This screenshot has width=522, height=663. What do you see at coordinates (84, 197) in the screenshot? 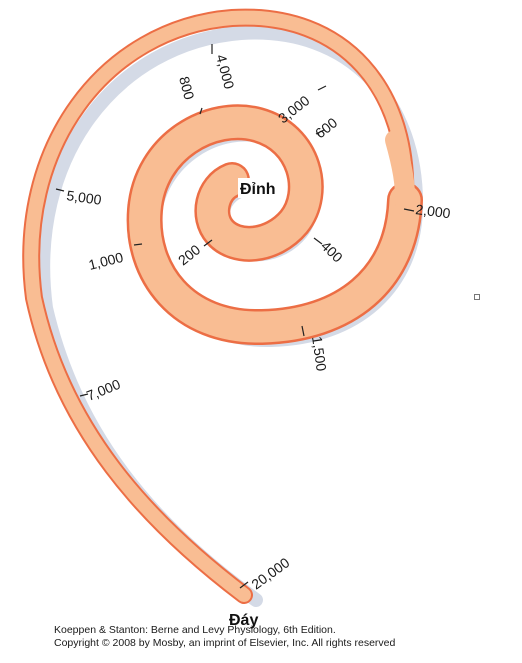
I see `tick-label-5000: 5,000` at bounding box center [84, 197].